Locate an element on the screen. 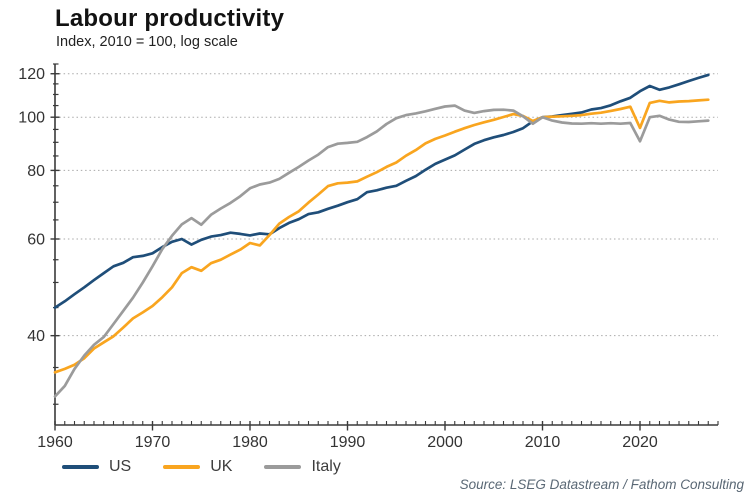  legend-label-us: US is located at coordinates (120, 466).